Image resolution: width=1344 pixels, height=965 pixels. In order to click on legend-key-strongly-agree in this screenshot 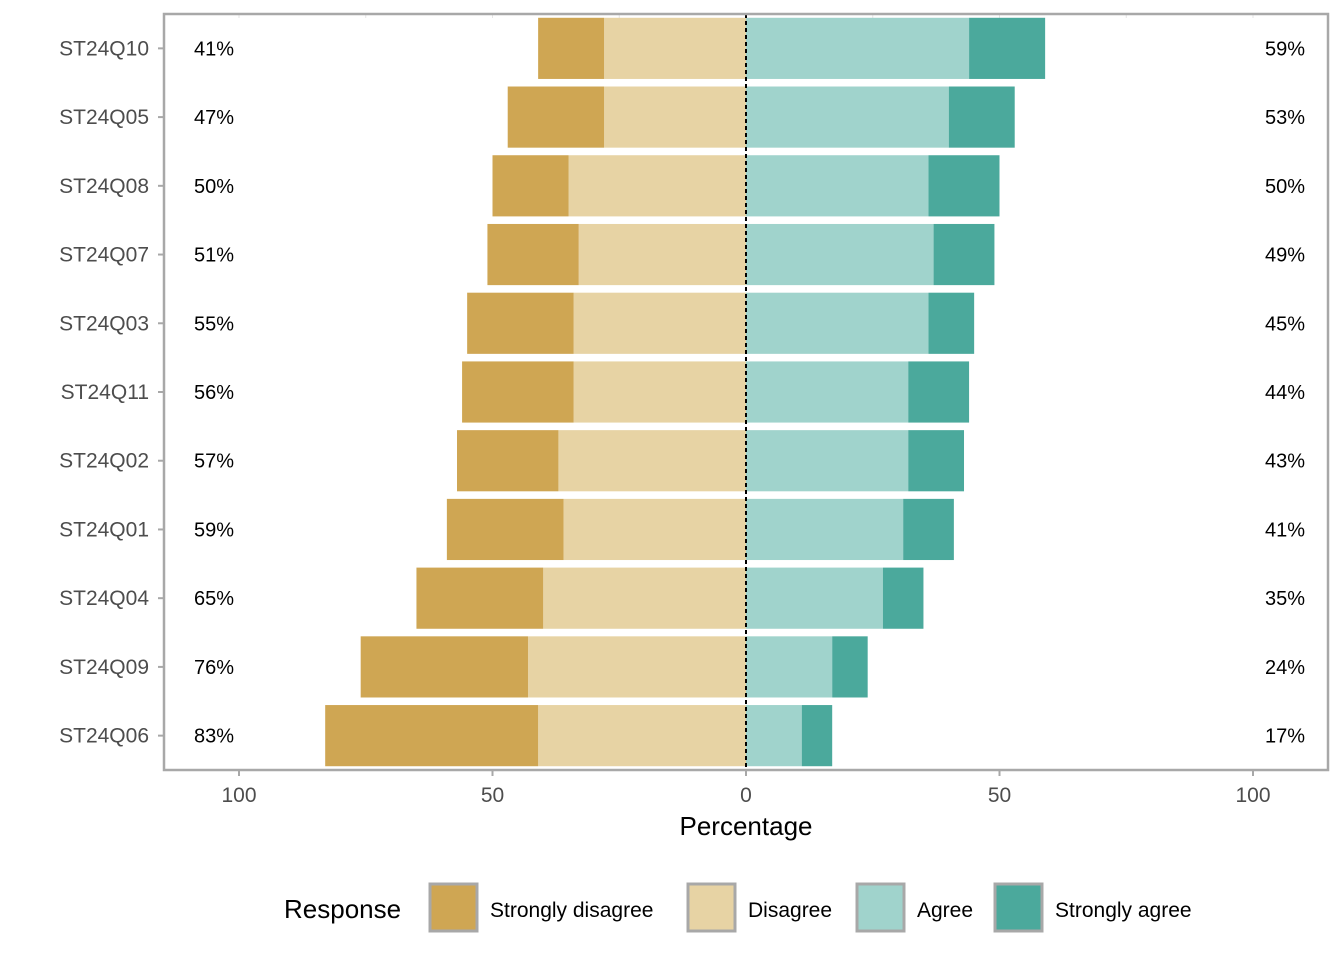, I will do `click(1018, 907)`.